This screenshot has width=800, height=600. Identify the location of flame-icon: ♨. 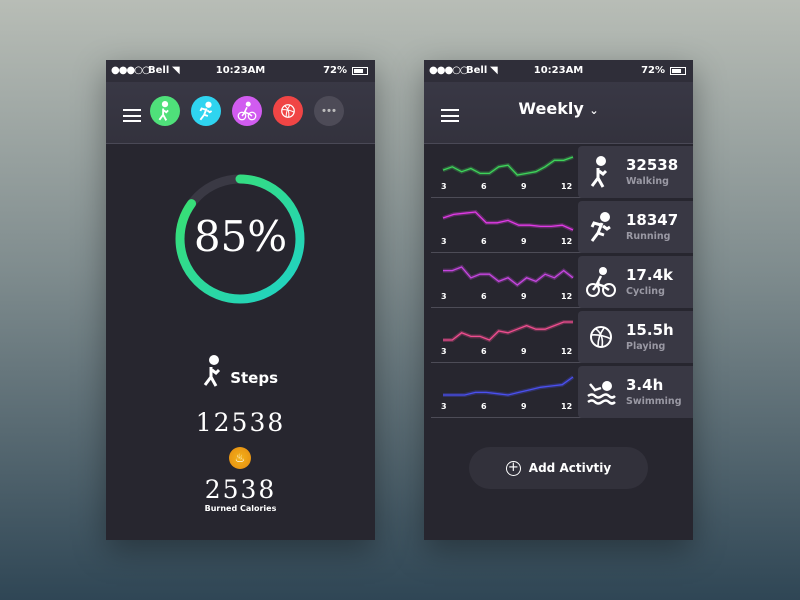
(240, 458).